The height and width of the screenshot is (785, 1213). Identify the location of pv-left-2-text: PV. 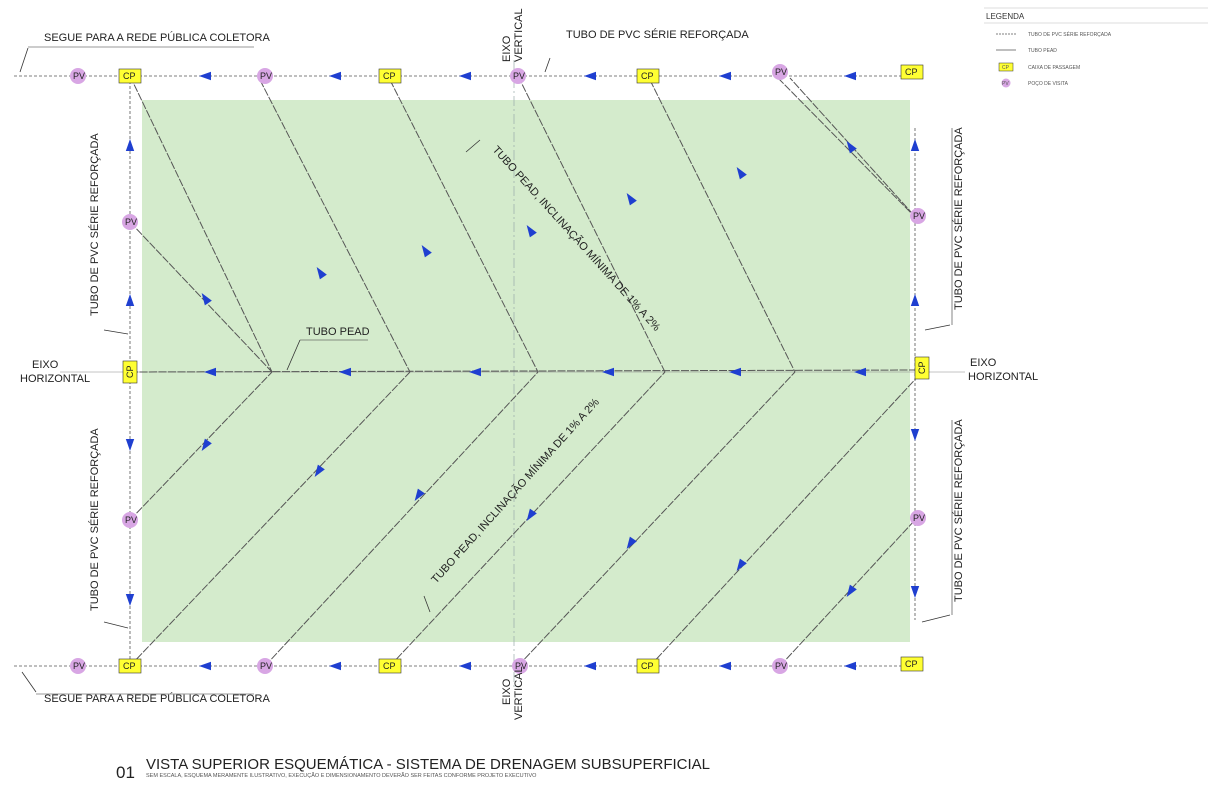
(131, 520).